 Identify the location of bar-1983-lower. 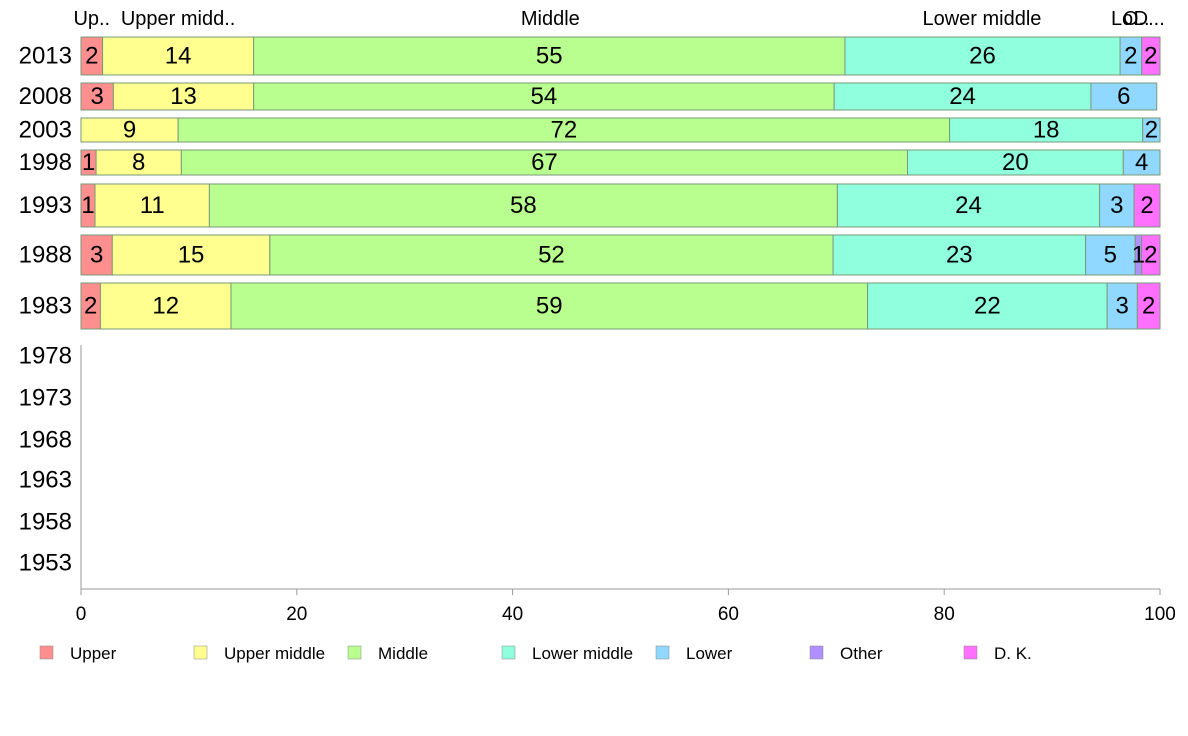
(1122, 306).